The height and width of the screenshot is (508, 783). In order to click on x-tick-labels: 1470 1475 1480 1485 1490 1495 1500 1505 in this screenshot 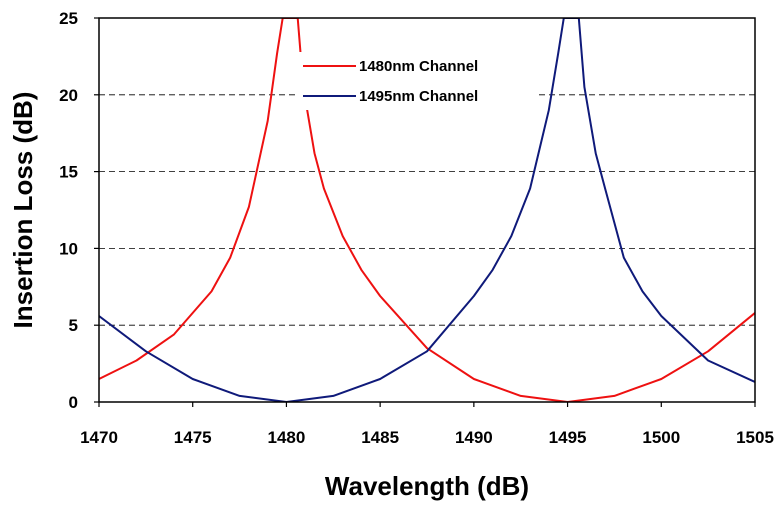, I will do `click(427, 437)`.